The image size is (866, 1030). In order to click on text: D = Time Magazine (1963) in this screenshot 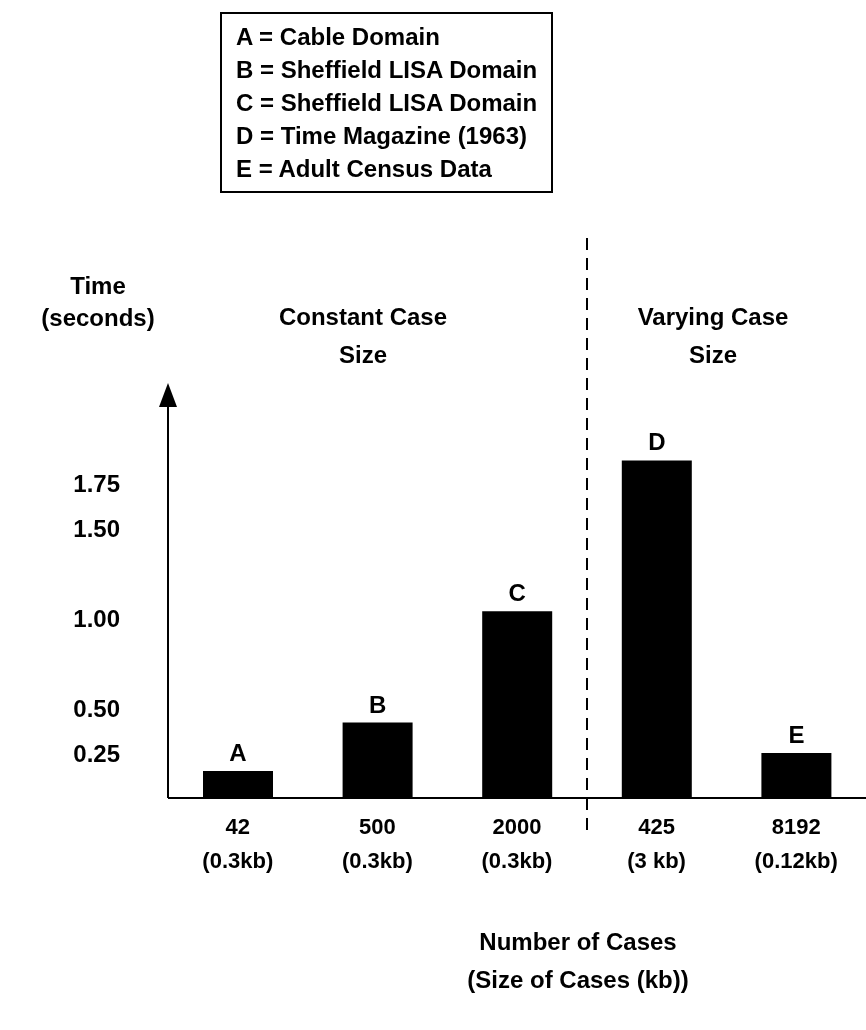, I will do `click(382, 136)`.